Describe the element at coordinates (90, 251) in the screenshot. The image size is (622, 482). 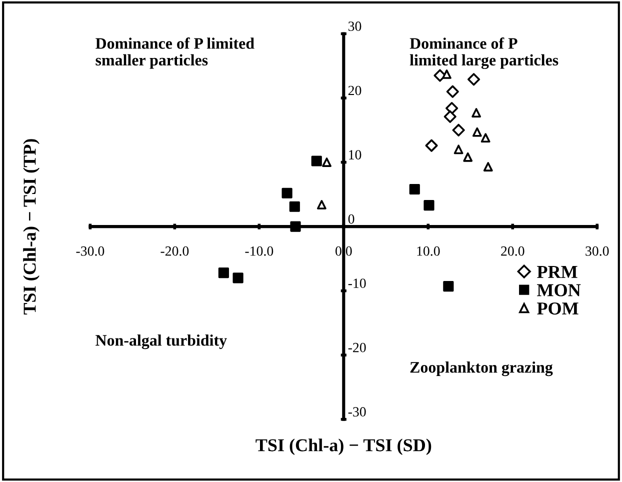
I see `x-tick-label: -30.0` at that location.